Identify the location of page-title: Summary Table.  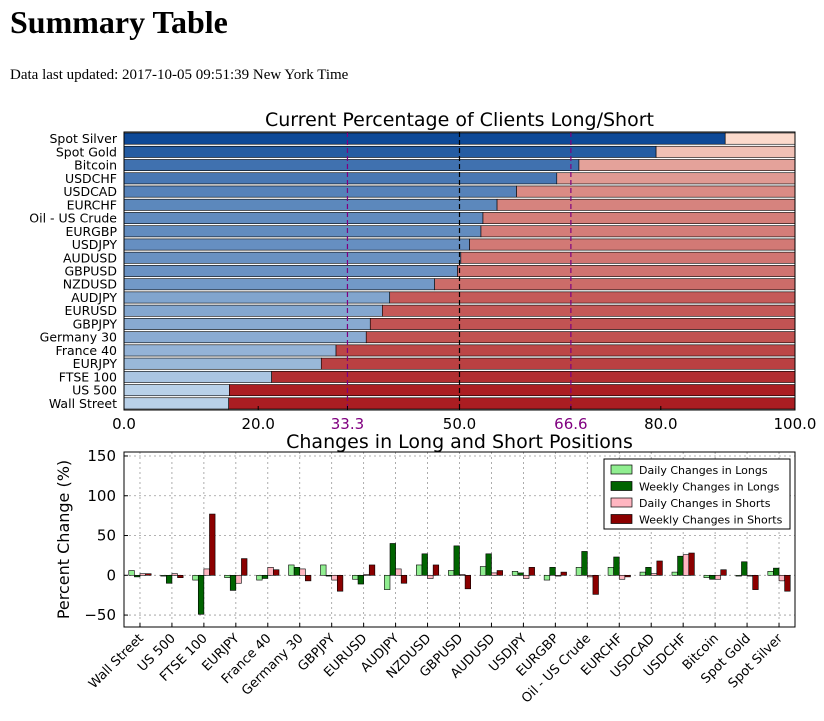
(119, 22).